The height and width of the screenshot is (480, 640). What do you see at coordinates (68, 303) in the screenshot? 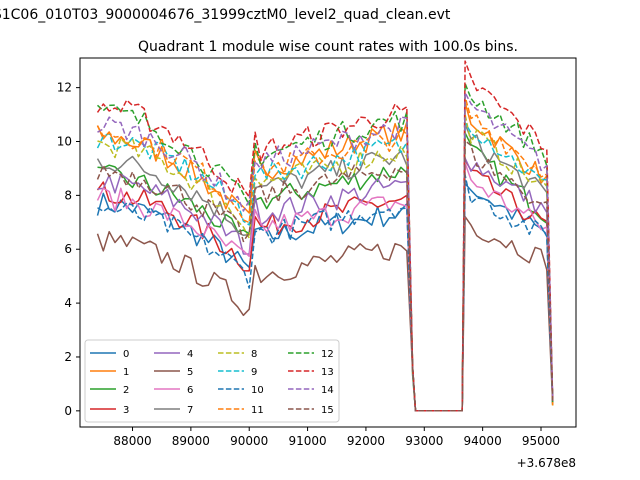
I see `y-tick-label: 4` at bounding box center [68, 303].